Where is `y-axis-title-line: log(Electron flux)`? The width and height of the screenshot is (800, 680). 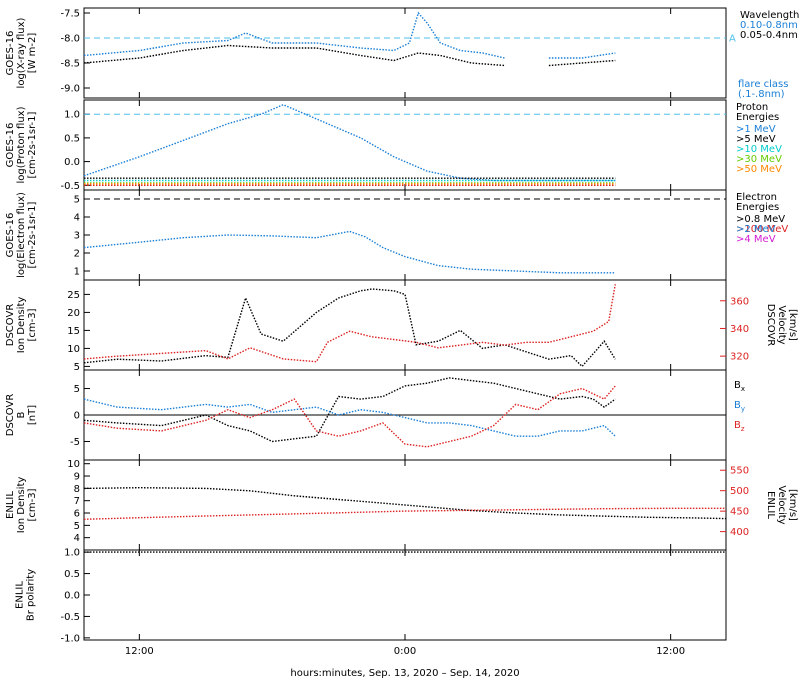
y-axis-title-line: log(Electron flux) is located at coordinates (21, 235).